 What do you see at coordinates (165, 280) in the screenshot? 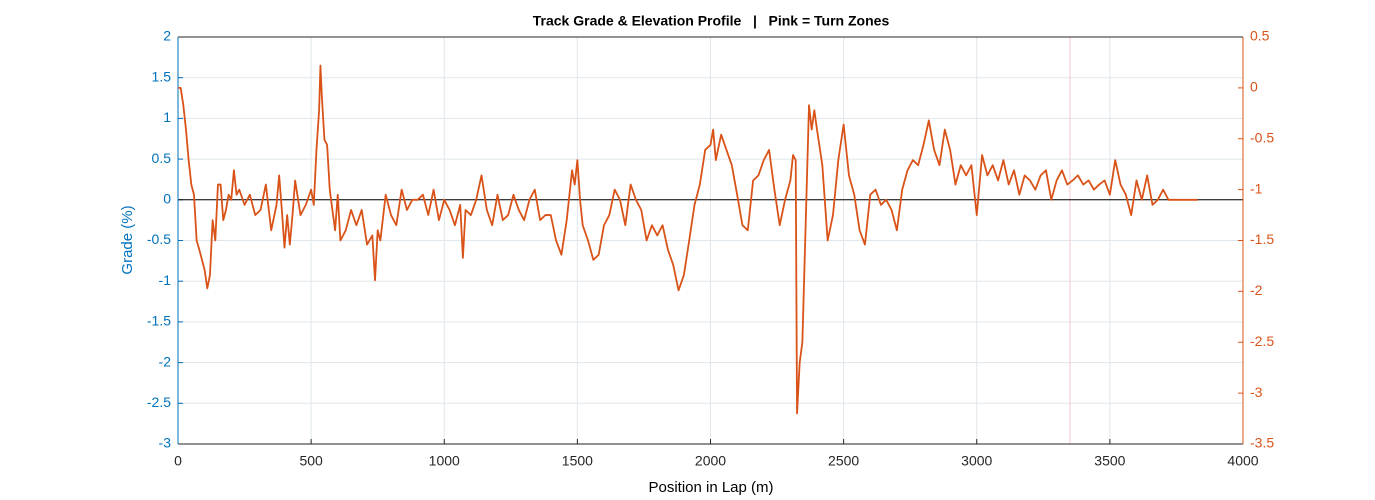
I see `y-tick-label: -1` at bounding box center [165, 280].